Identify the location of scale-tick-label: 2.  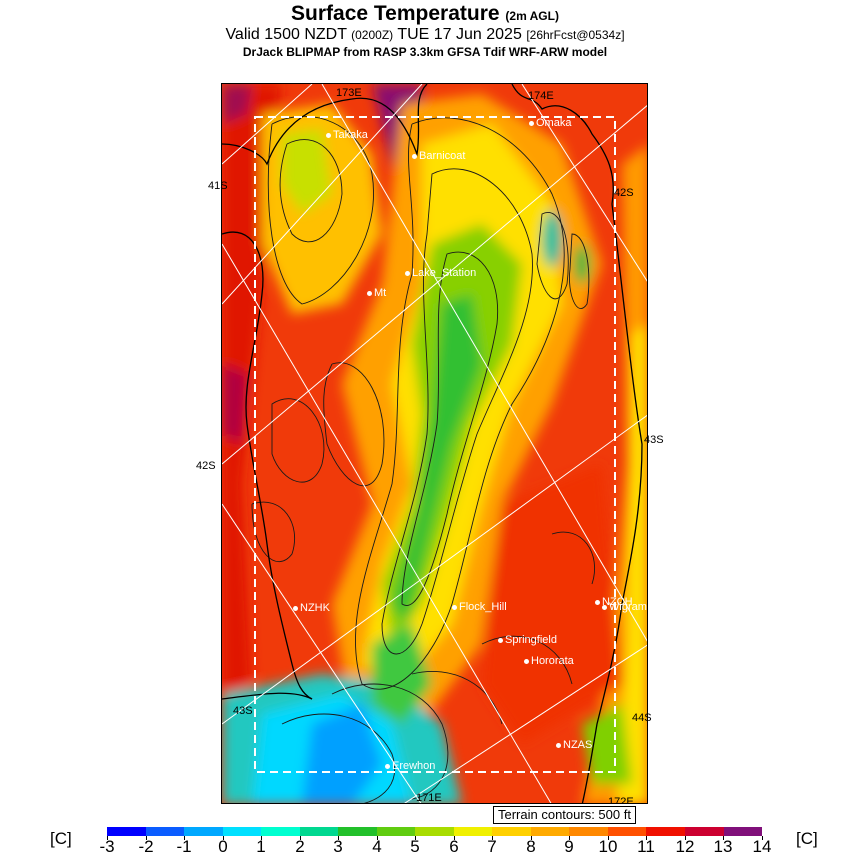
(300, 846).